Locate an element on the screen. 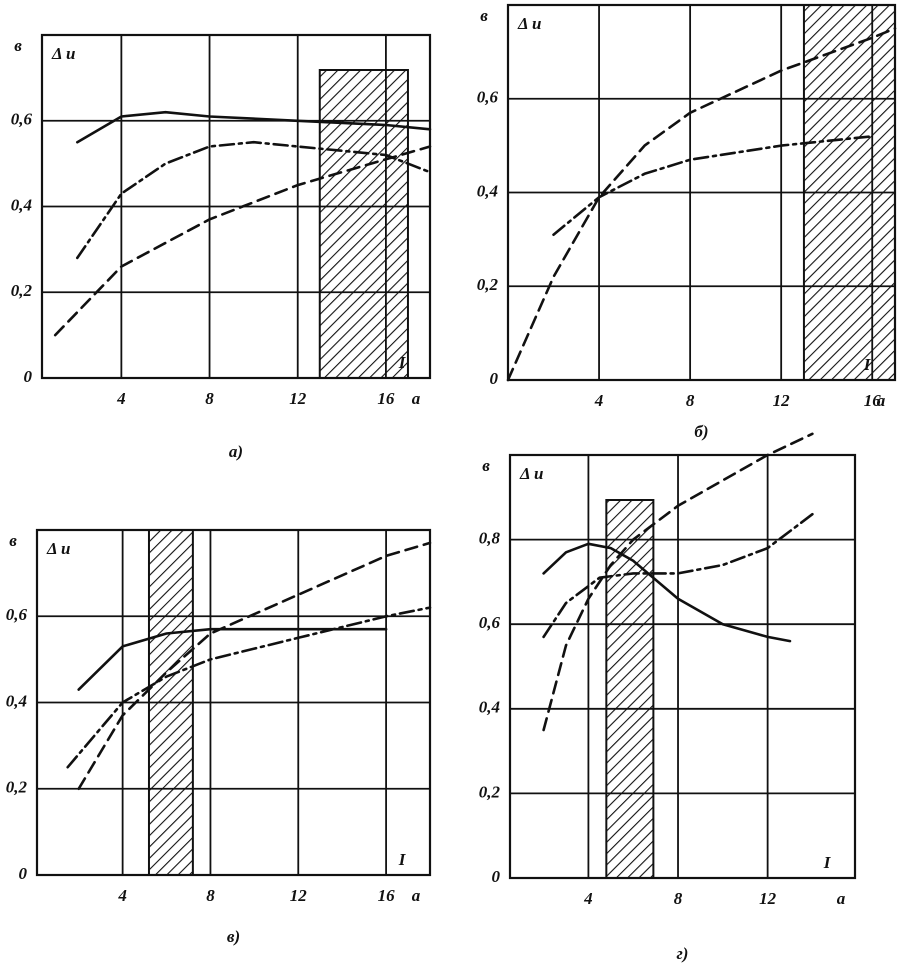 The height and width of the screenshot is (969, 902). y-tick-label: 0,8 is located at coordinates (490, 538).